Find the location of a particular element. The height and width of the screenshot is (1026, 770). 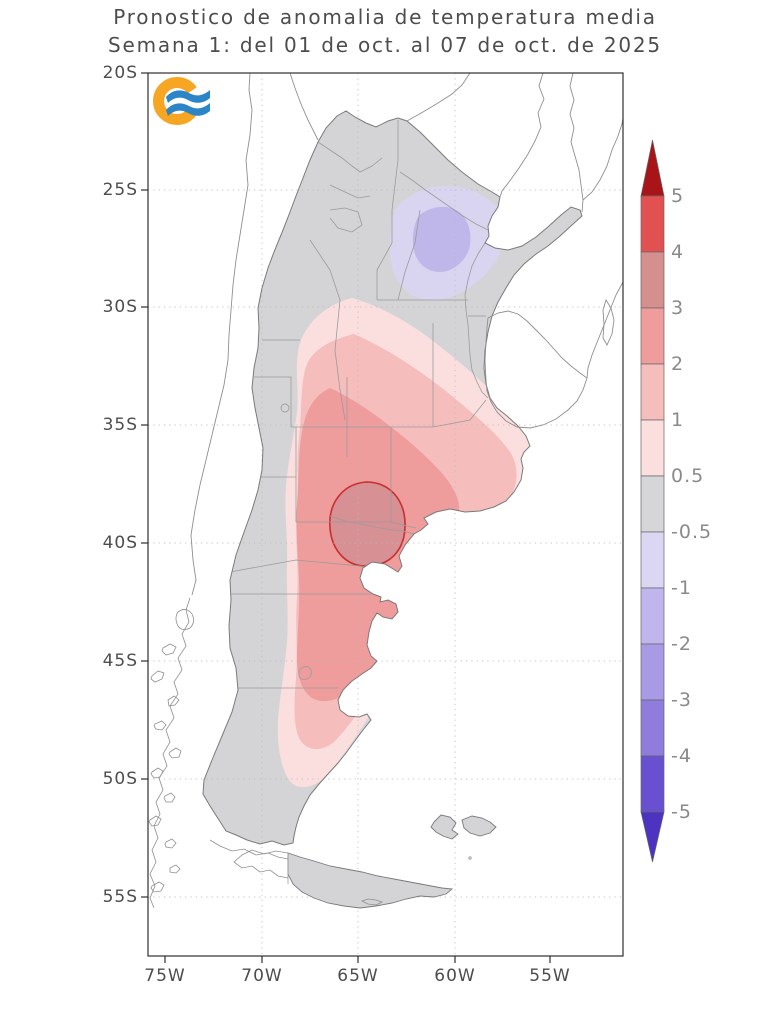

smn-logo-icon is located at coordinates (181, 101).